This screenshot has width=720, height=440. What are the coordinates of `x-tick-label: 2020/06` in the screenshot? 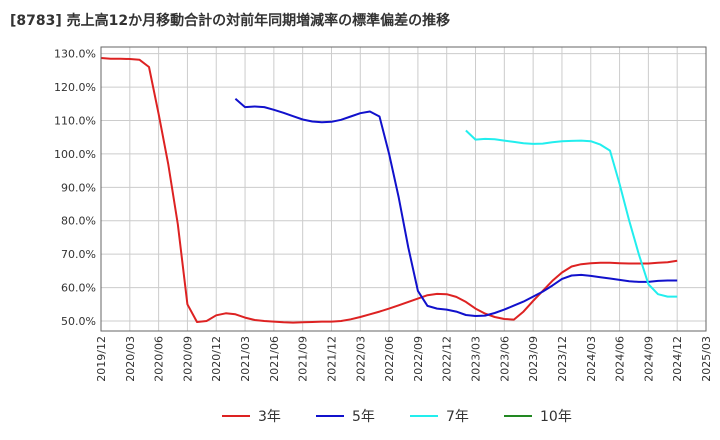 It's located at (159, 359).